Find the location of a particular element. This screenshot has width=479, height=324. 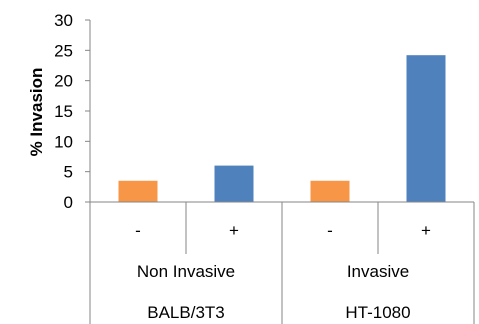

y-tick-label: 20 is located at coordinates (63, 81).